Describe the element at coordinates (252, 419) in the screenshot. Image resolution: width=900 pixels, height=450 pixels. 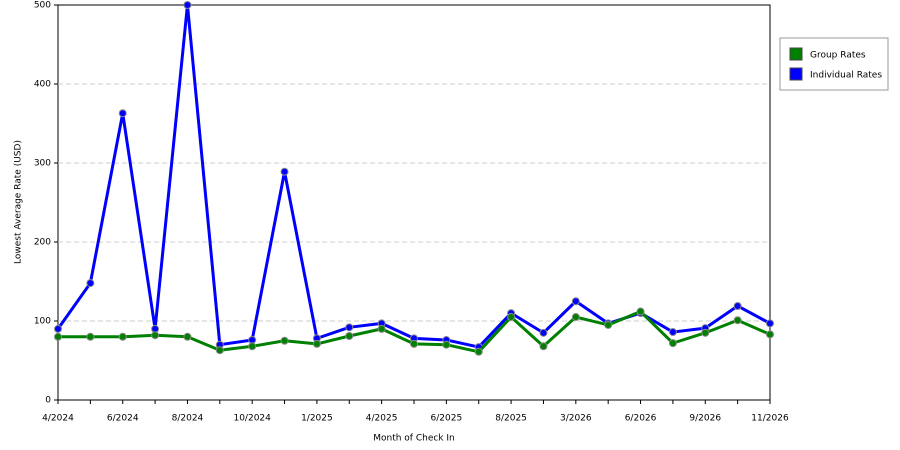
I see `x-tick-label: 10/2024` at that location.